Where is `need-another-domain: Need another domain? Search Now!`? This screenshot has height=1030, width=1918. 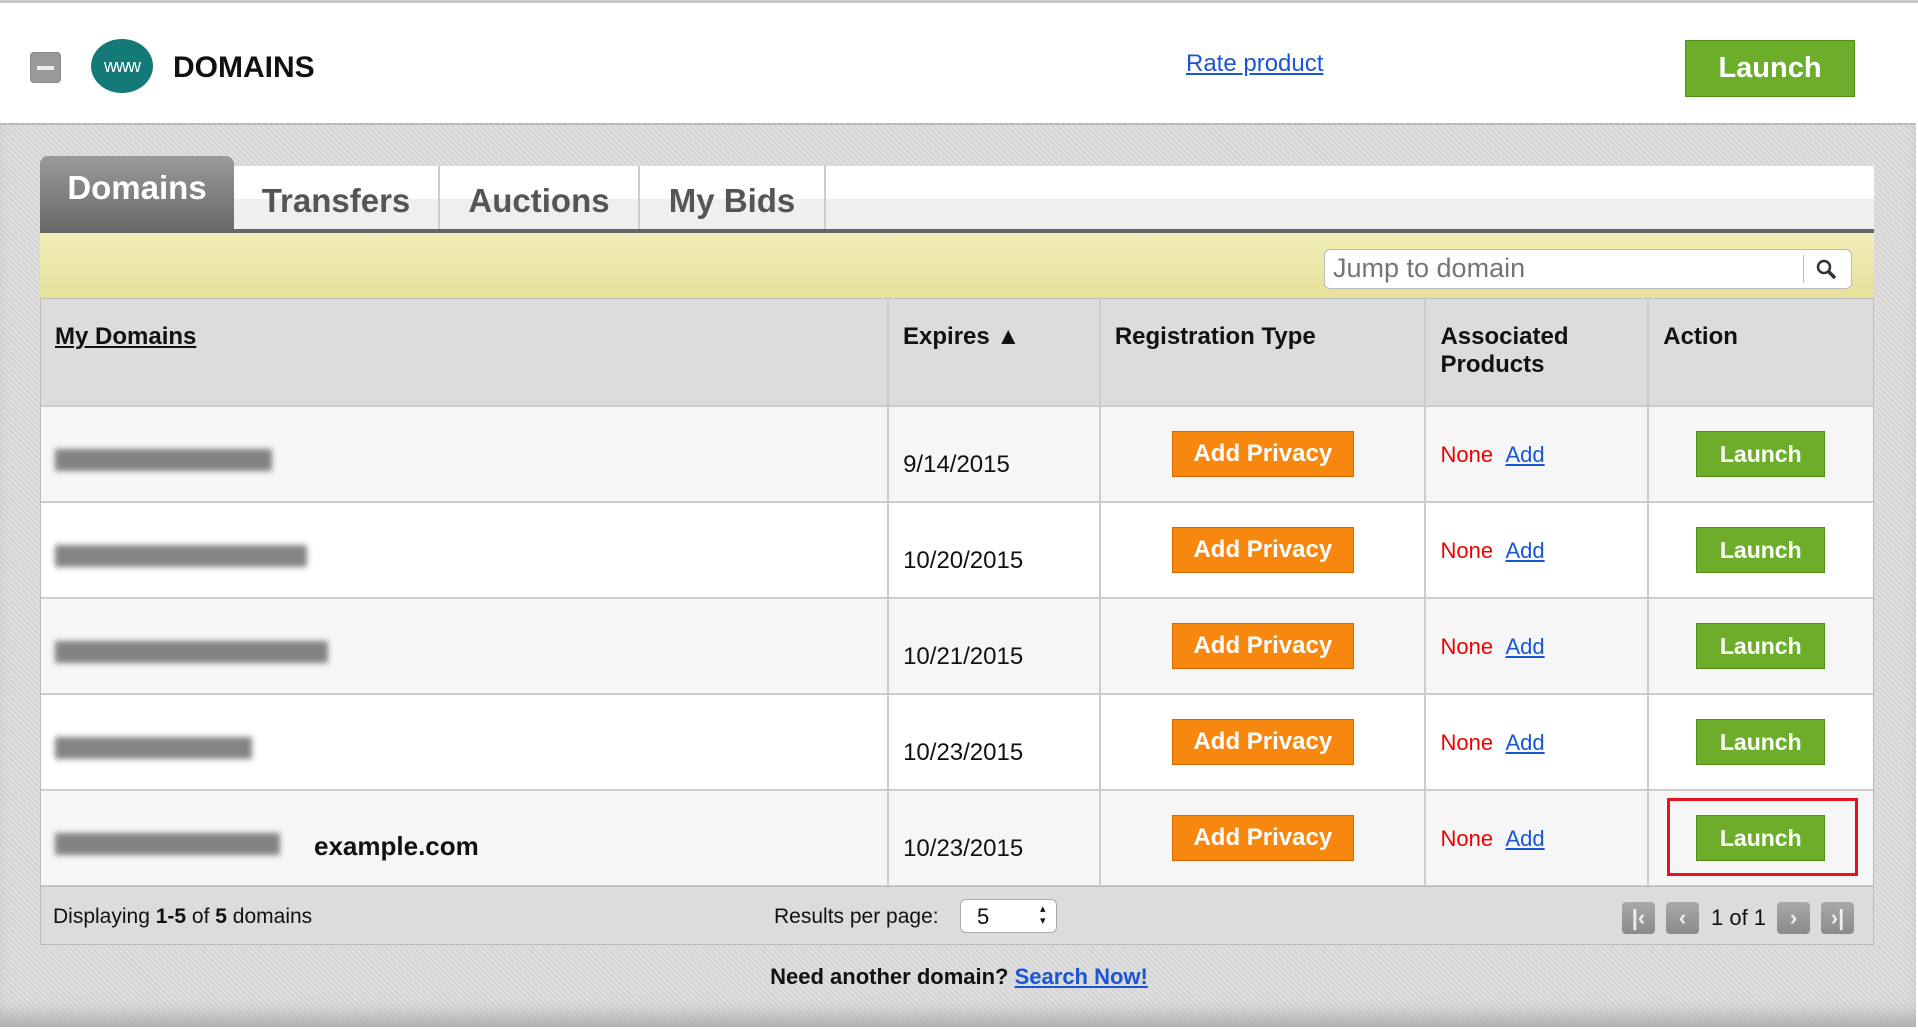 need-another-domain: Need another domain? Search Now! is located at coordinates (959, 976).